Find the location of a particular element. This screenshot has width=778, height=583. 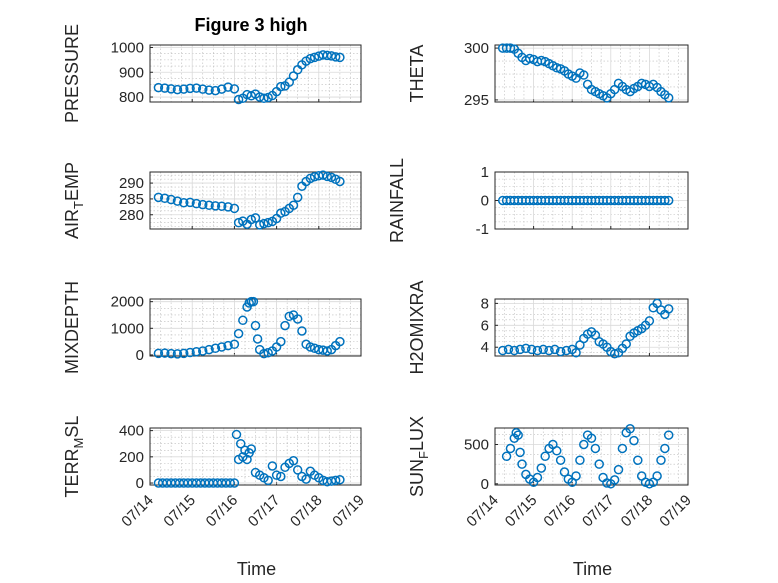

subplot-4: -1 0 1 RAINFALL is located at coordinates (538, 200).